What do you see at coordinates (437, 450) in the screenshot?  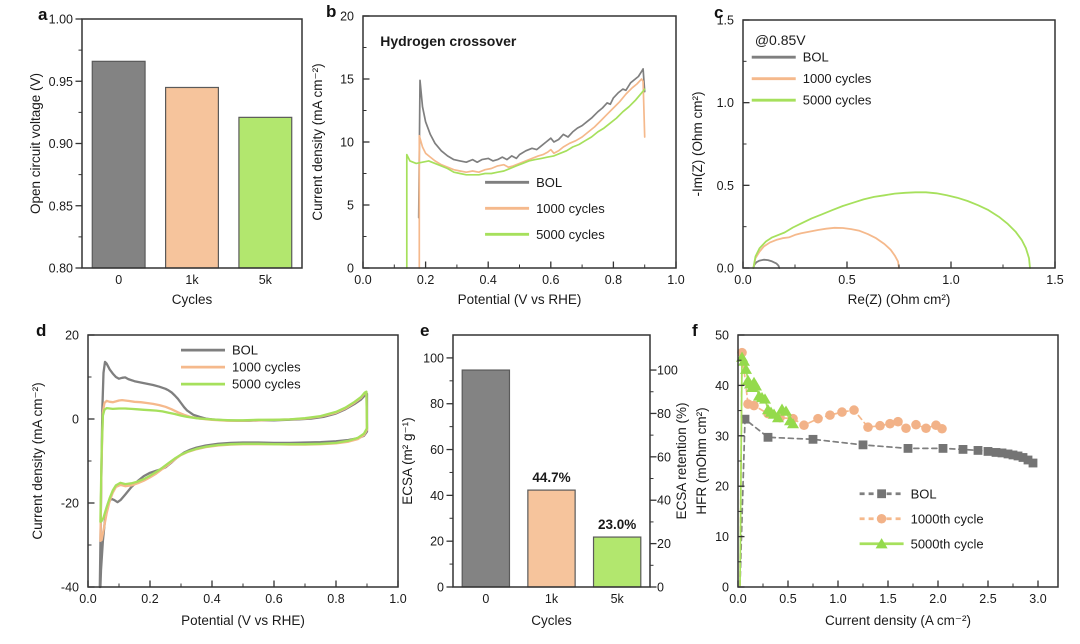 I see `y-tick-label: 60` at bounding box center [437, 450].